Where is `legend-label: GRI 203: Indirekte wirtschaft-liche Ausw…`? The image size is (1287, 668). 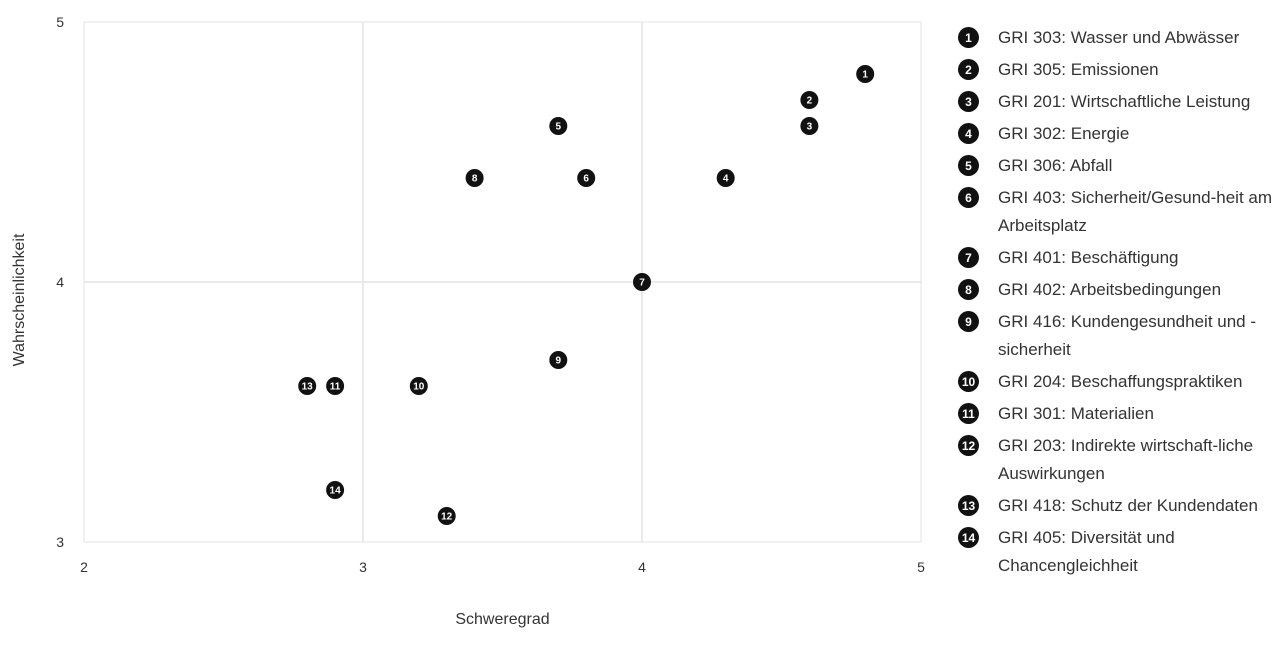
legend-label: GRI 203: Indirekte wirtschaft-liche Ausw… is located at coordinates (1126, 459).